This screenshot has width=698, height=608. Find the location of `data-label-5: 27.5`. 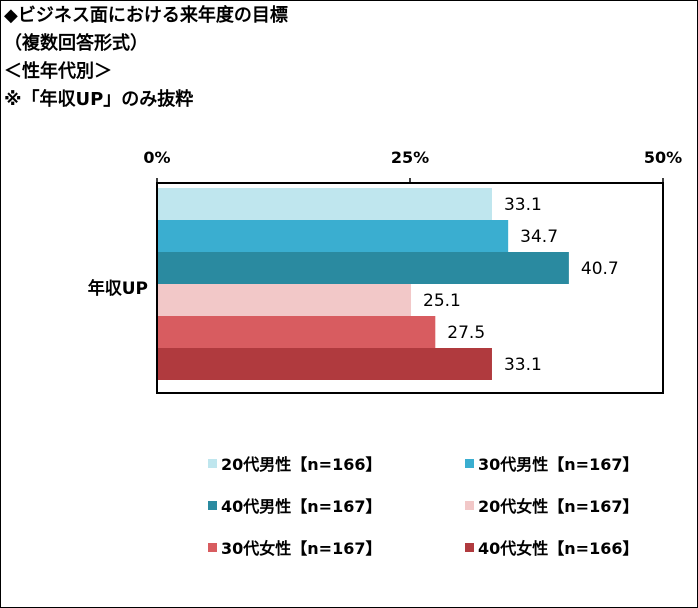

data-label-5: 27.5 is located at coordinates (466, 333).